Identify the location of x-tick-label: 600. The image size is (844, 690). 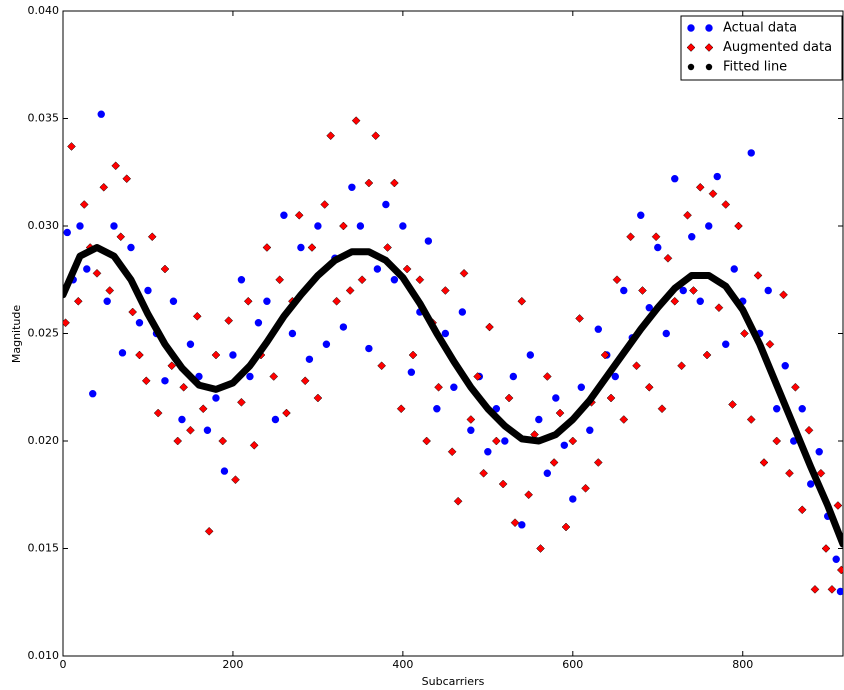
(572, 664).